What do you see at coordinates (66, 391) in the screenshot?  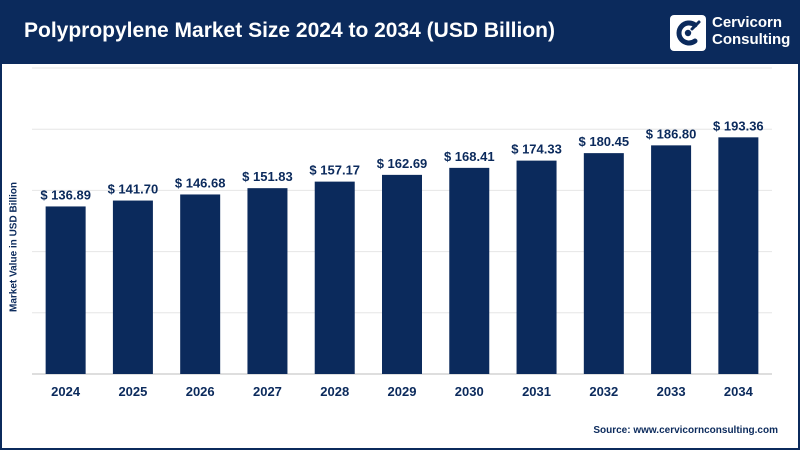 I see `x-tick-2024: 2024` at bounding box center [66, 391].